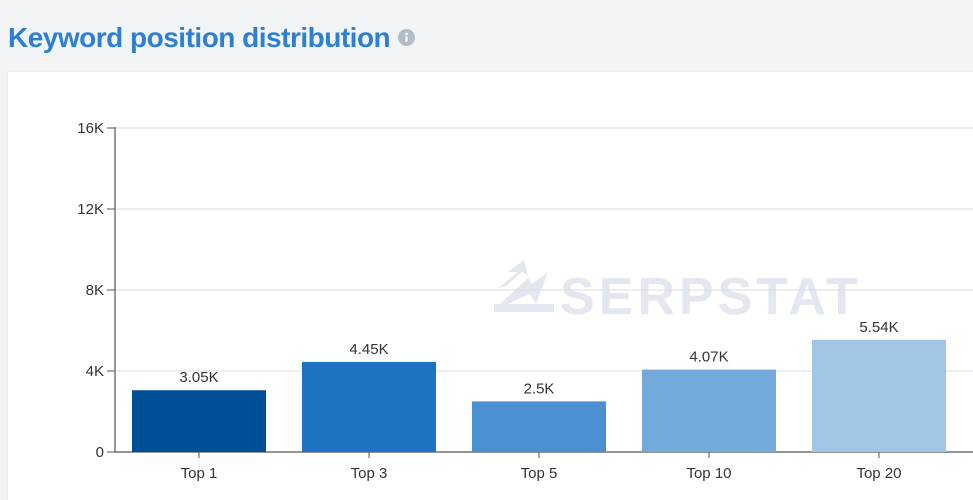  What do you see at coordinates (486, 35) in the screenshot?
I see `chart-header: Keyword position distribution` at bounding box center [486, 35].